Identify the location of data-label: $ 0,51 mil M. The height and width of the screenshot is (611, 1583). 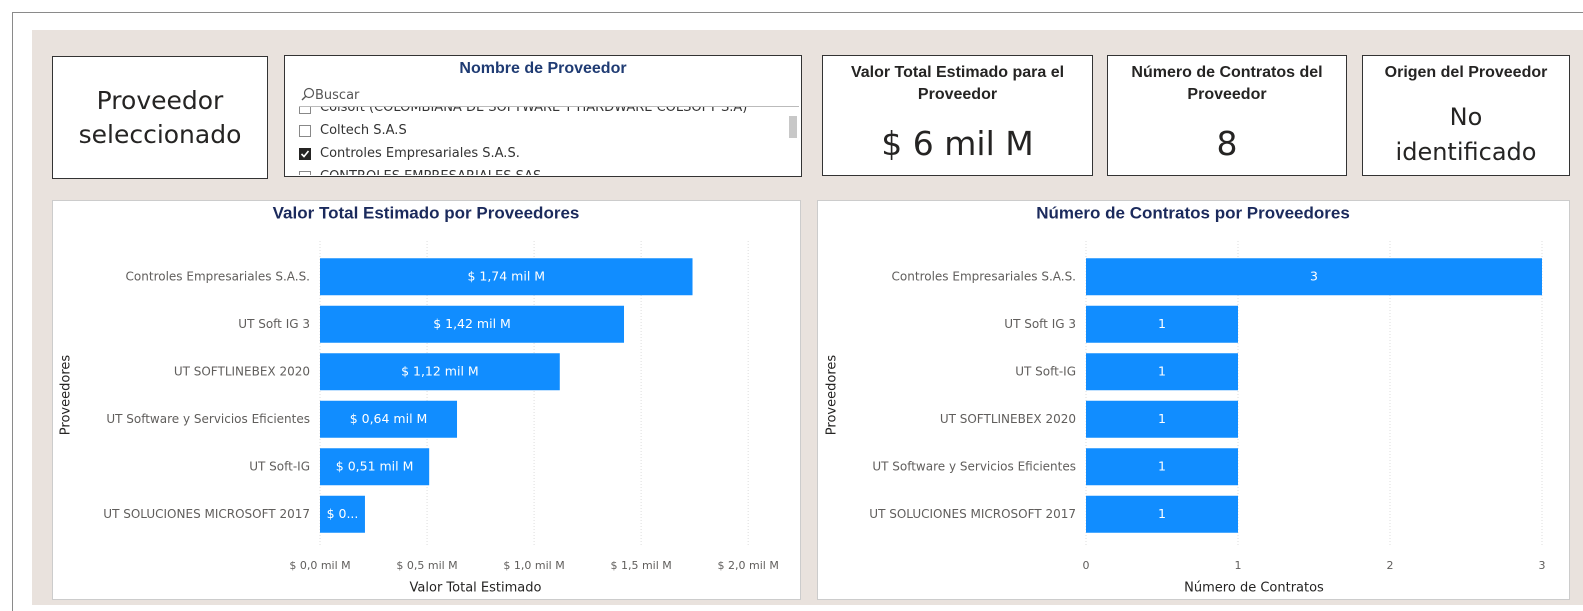
(375, 465).